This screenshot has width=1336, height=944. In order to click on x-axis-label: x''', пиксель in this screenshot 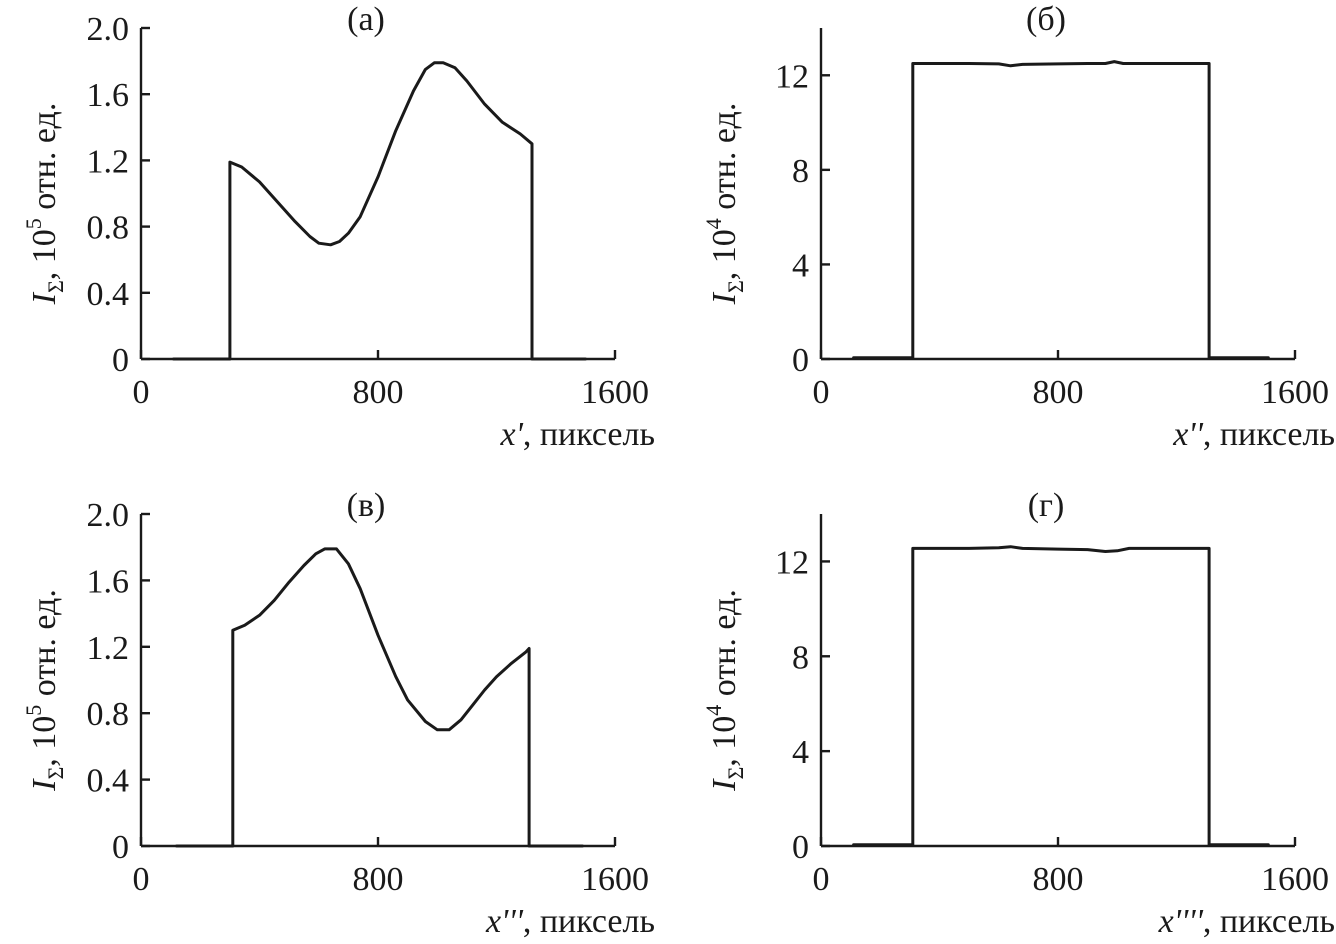, I will do `click(570, 921)`.